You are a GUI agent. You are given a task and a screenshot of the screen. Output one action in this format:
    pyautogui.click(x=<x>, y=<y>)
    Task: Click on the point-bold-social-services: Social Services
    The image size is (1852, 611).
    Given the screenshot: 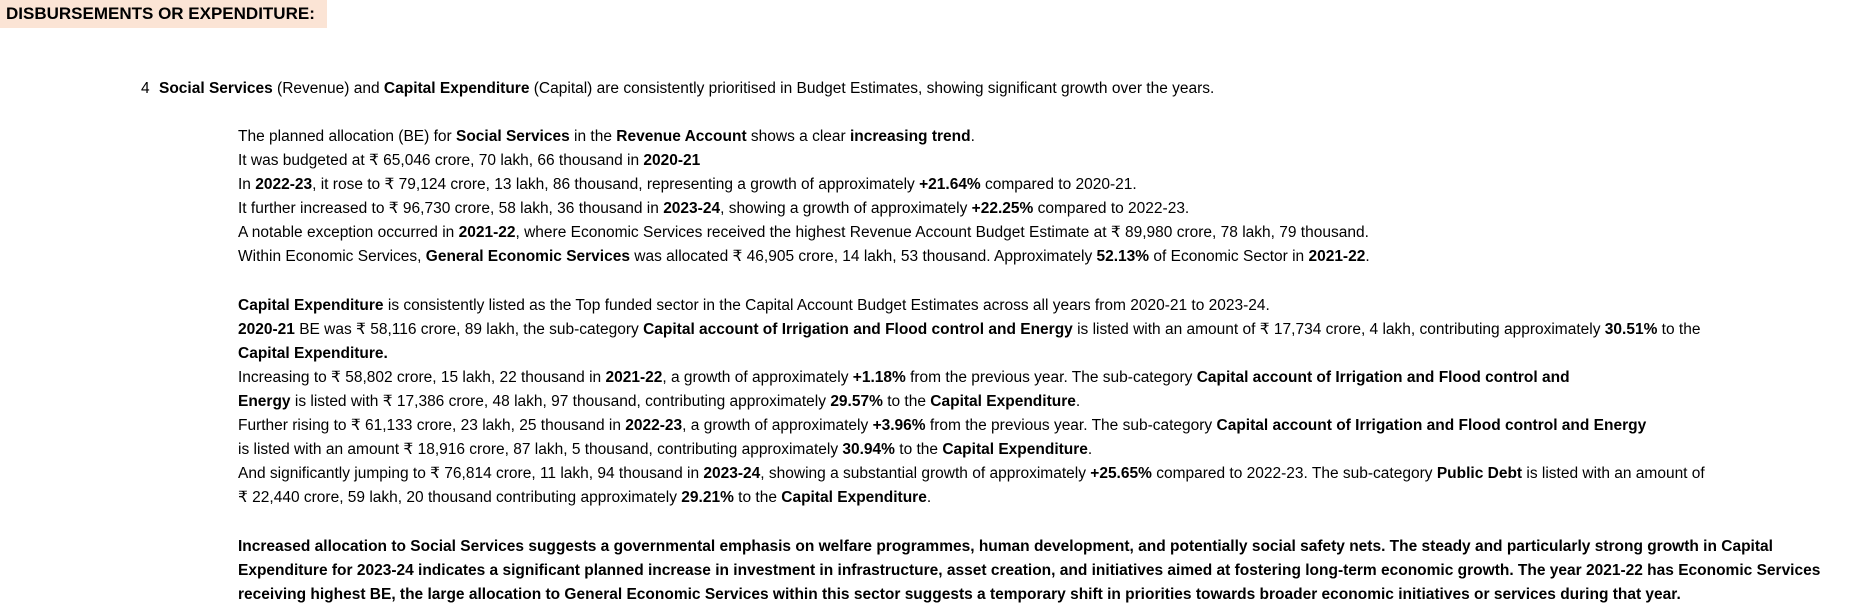 What is the action you would take?
    pyautogui.click(x=216, y=88)
    